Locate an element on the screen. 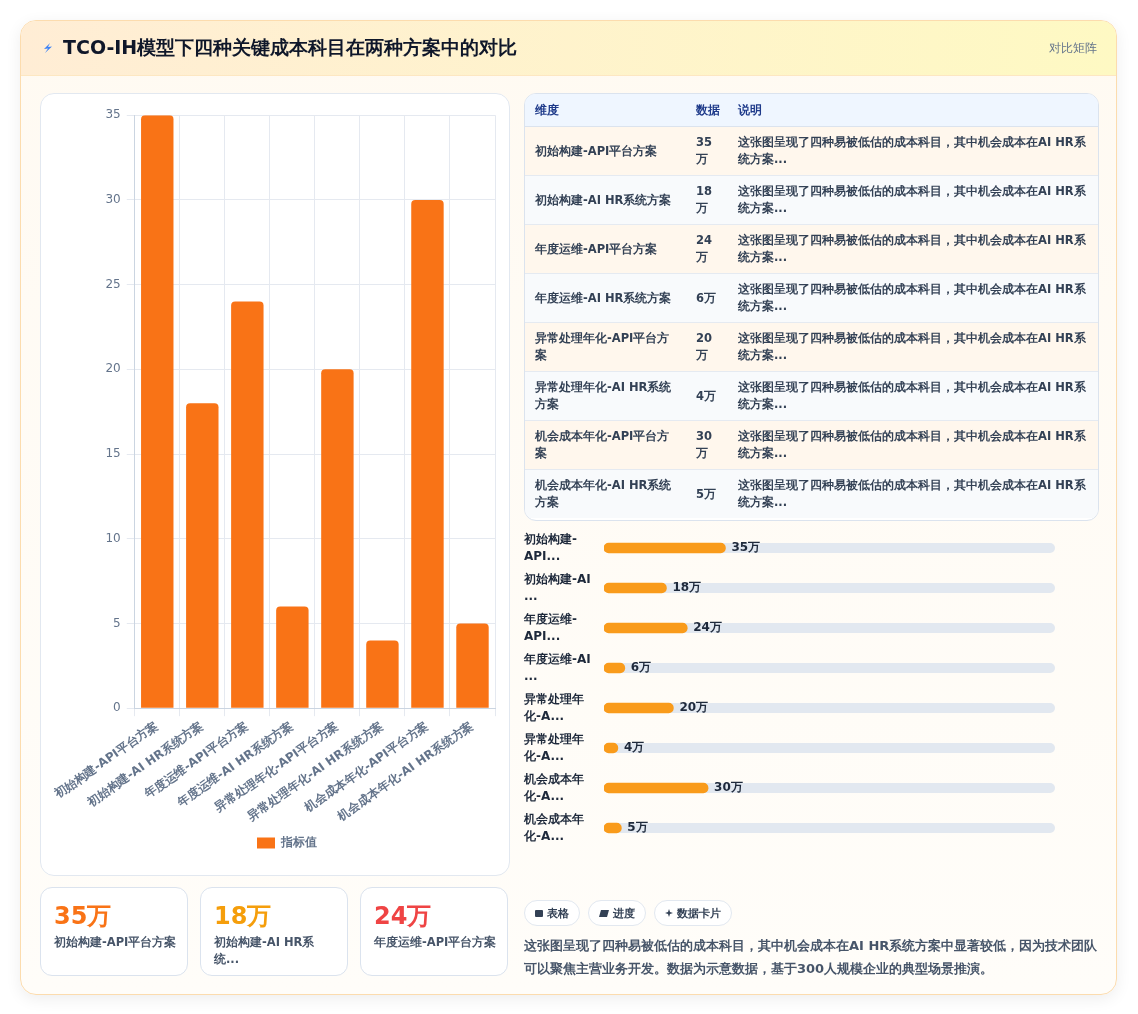 The width and height of the screenshot is (1138, 1014). category-label: 年度运维-AI HR系统方案 is located at coordinates (605, 298).